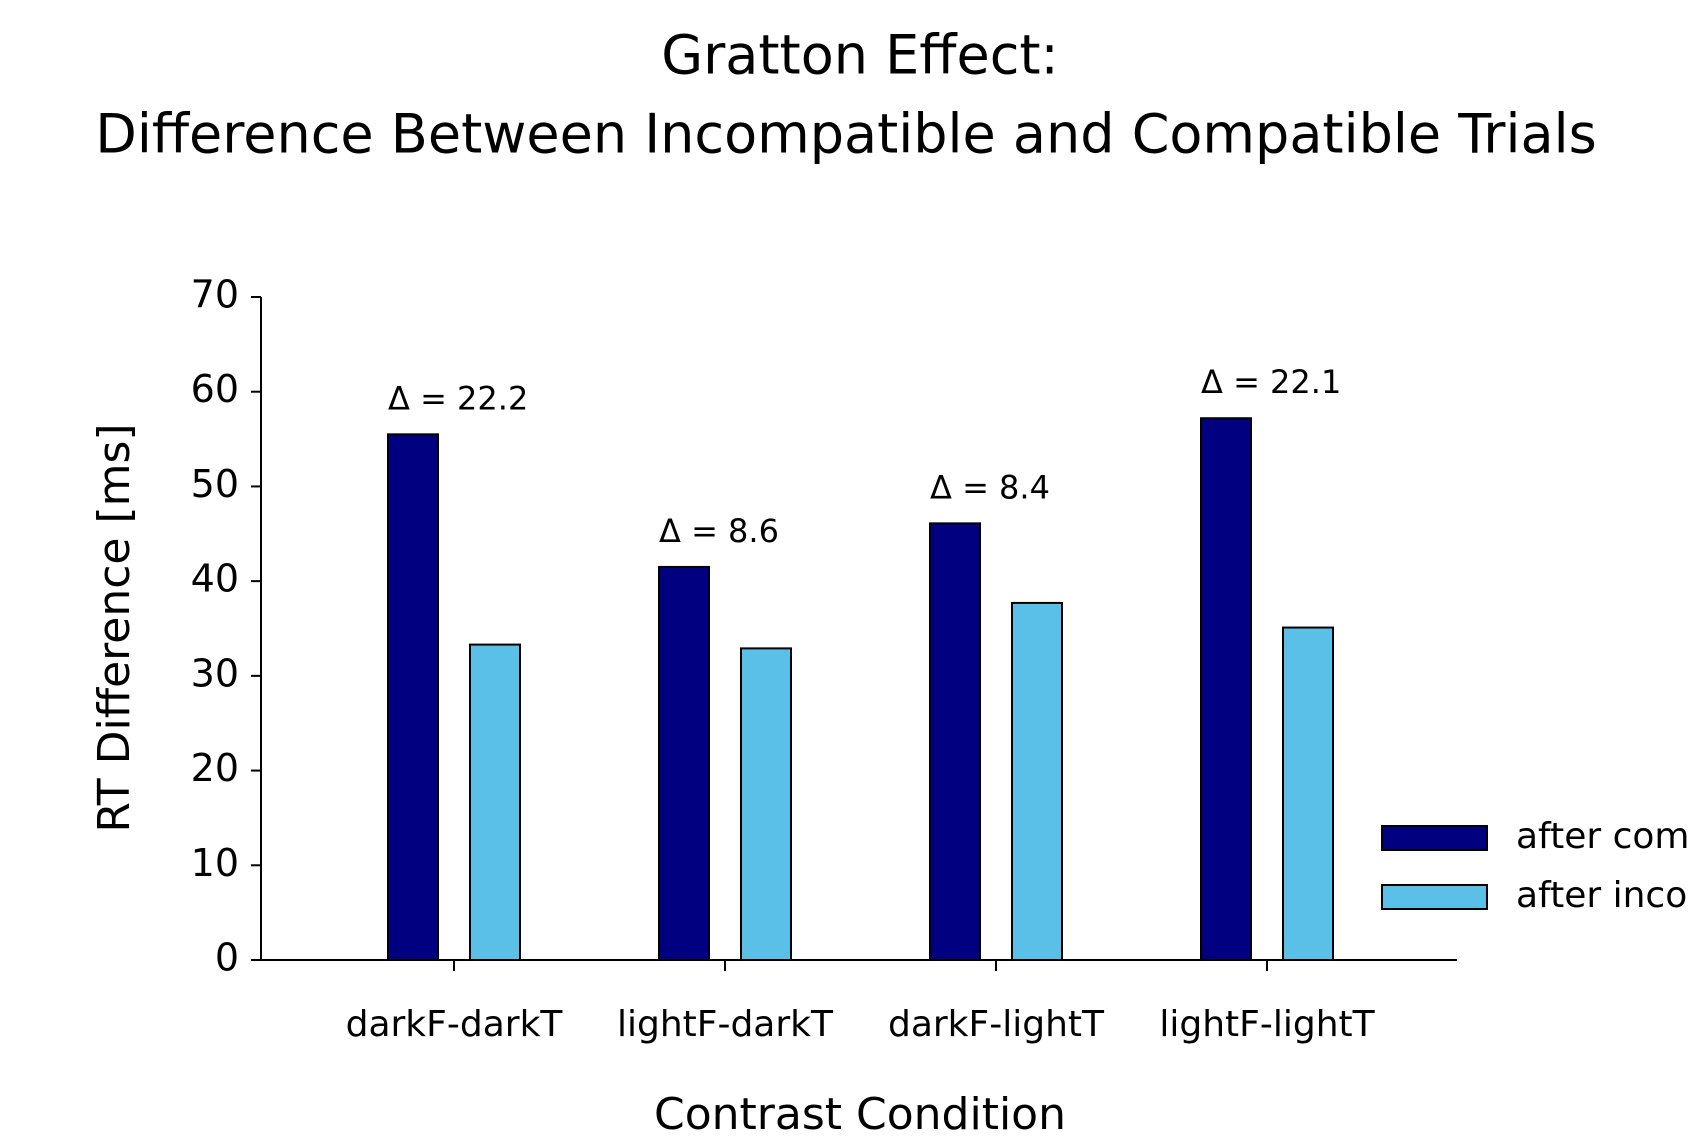 The image size is (1692, 1140). What do you see at coordinates (990, 487) in the screenshot?
I see `annotation: Δ = 8.4` at bounding box center [990, 487].